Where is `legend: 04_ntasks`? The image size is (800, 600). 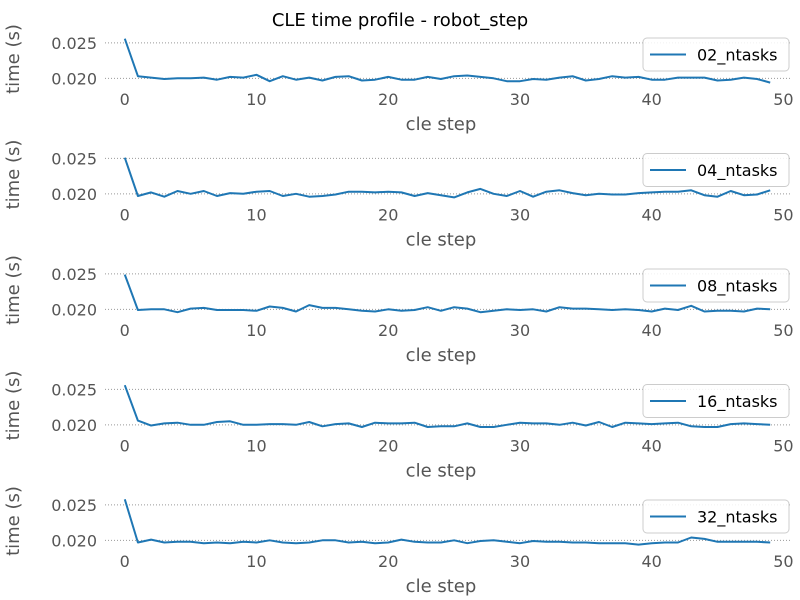
legend: 04_ntasks is located at coordinates (716, 170).